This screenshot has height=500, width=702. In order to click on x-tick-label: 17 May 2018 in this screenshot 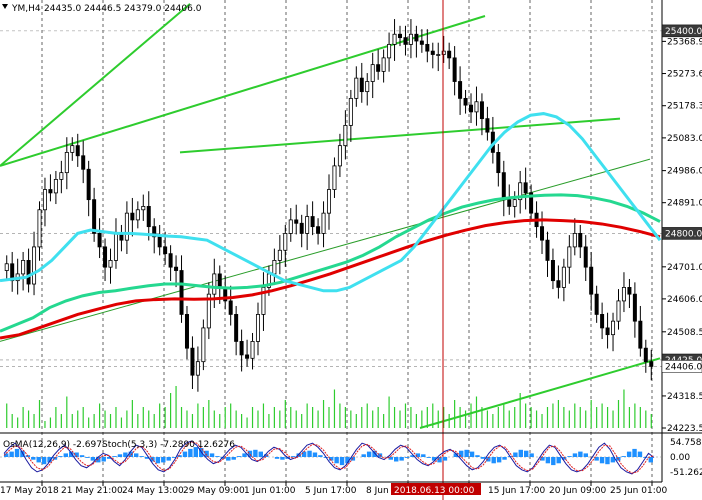, I will do `click(29, 491)`.